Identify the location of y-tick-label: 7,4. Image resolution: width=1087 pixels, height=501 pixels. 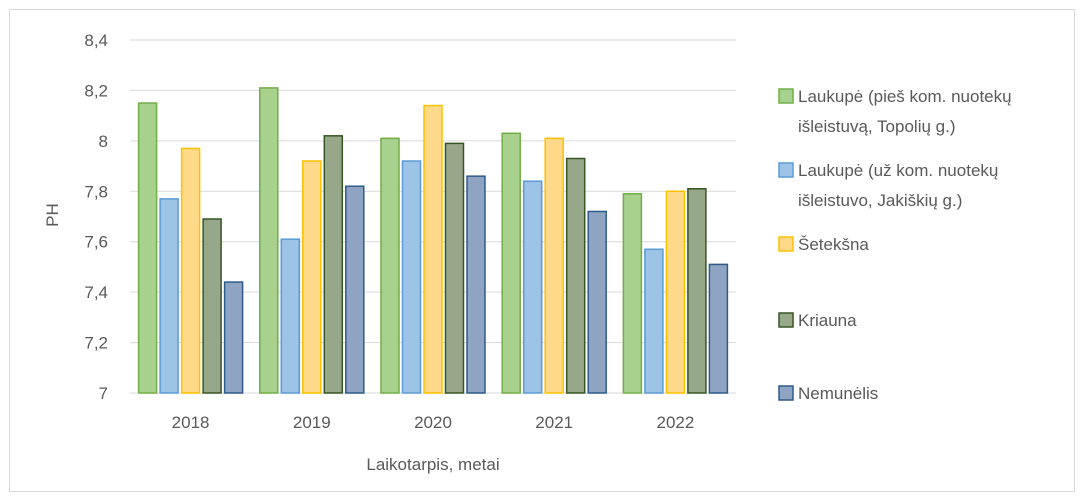
(96, 292).